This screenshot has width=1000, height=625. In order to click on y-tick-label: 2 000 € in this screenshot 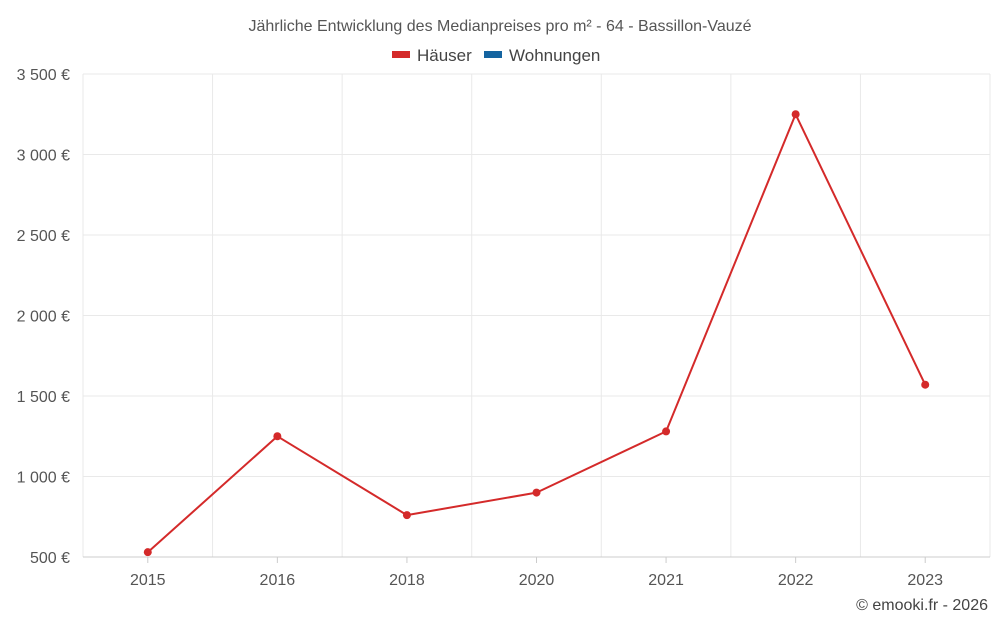, I will do `click(43, 317)`.